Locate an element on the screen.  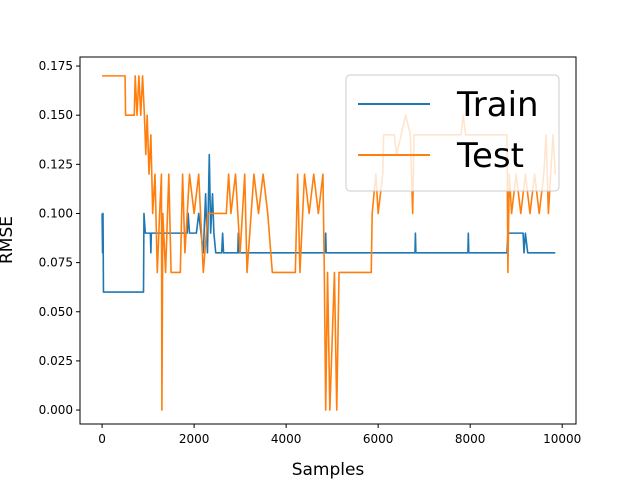
legend-label: Train is located at coordinates (497, 105).